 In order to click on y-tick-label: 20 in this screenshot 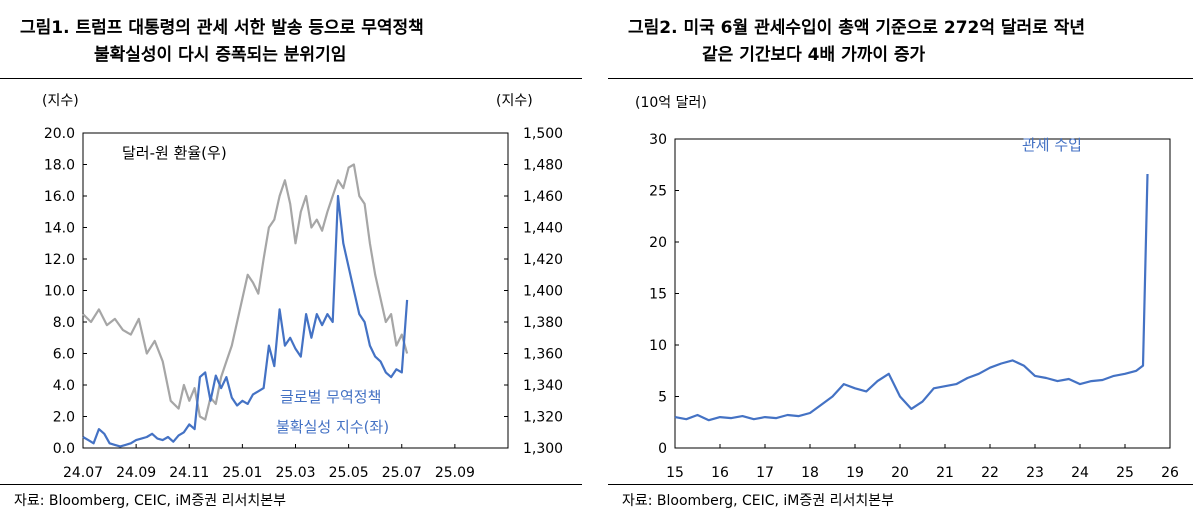, I will do `click(658, 243)`.